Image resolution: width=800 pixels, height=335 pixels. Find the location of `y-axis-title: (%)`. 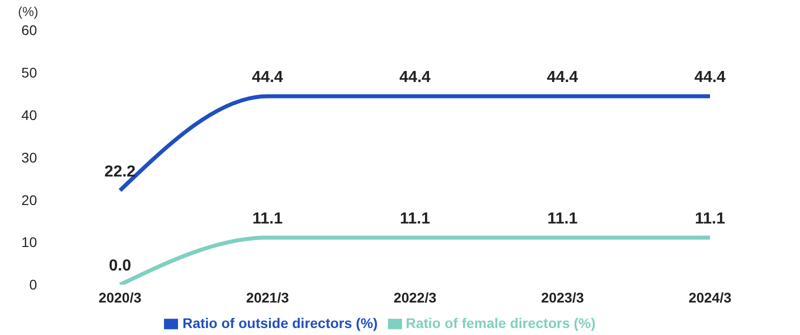

y-axis-title: (%) is located at coordinates (28, 11).